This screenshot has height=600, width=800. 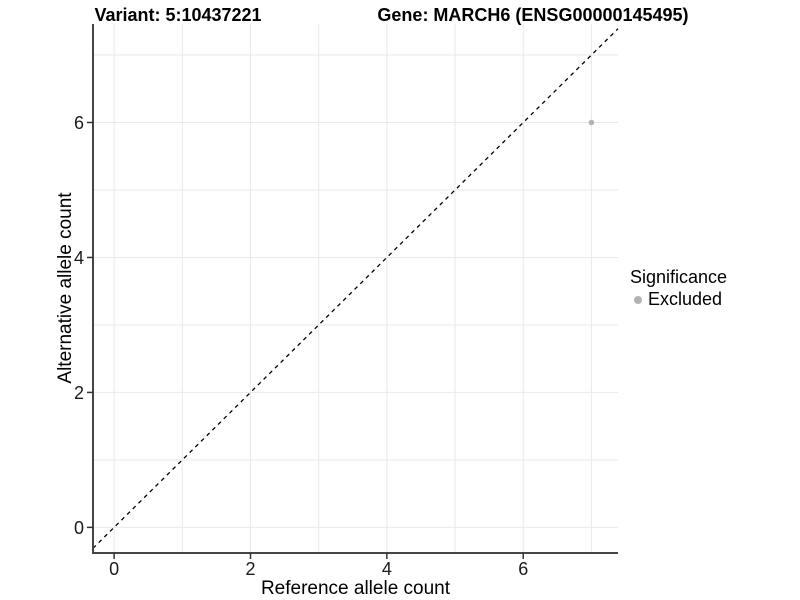 I want to click on legend: Significance Excluded, so click(x=714, y=288).